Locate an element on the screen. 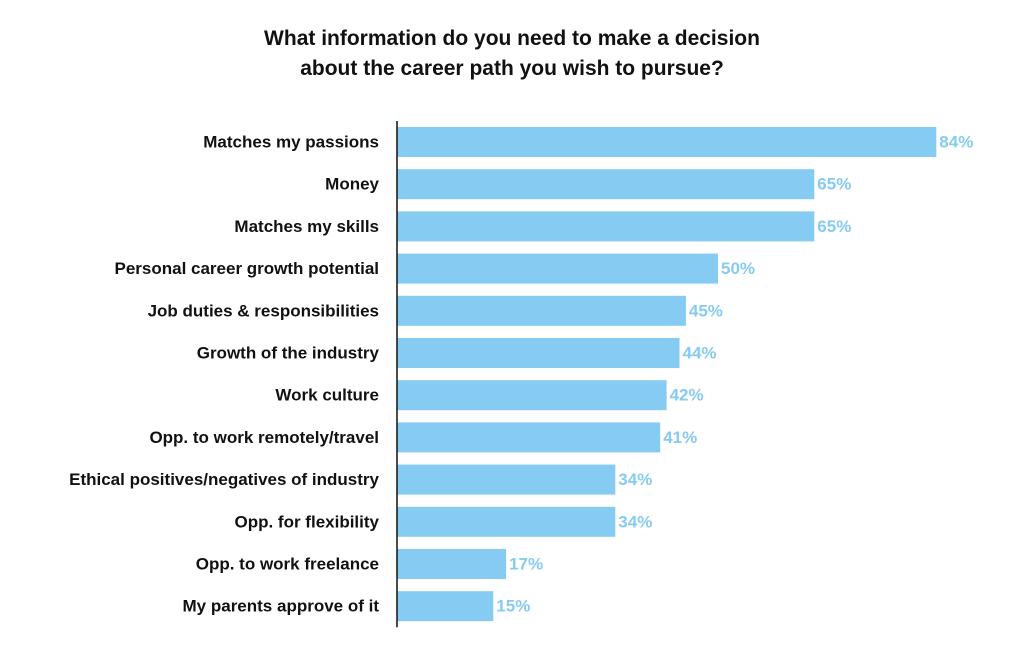 Image resolution: width=1024 pixels, height=652 pixels. value-label-11: 15% is located at coordinates (513, 606).